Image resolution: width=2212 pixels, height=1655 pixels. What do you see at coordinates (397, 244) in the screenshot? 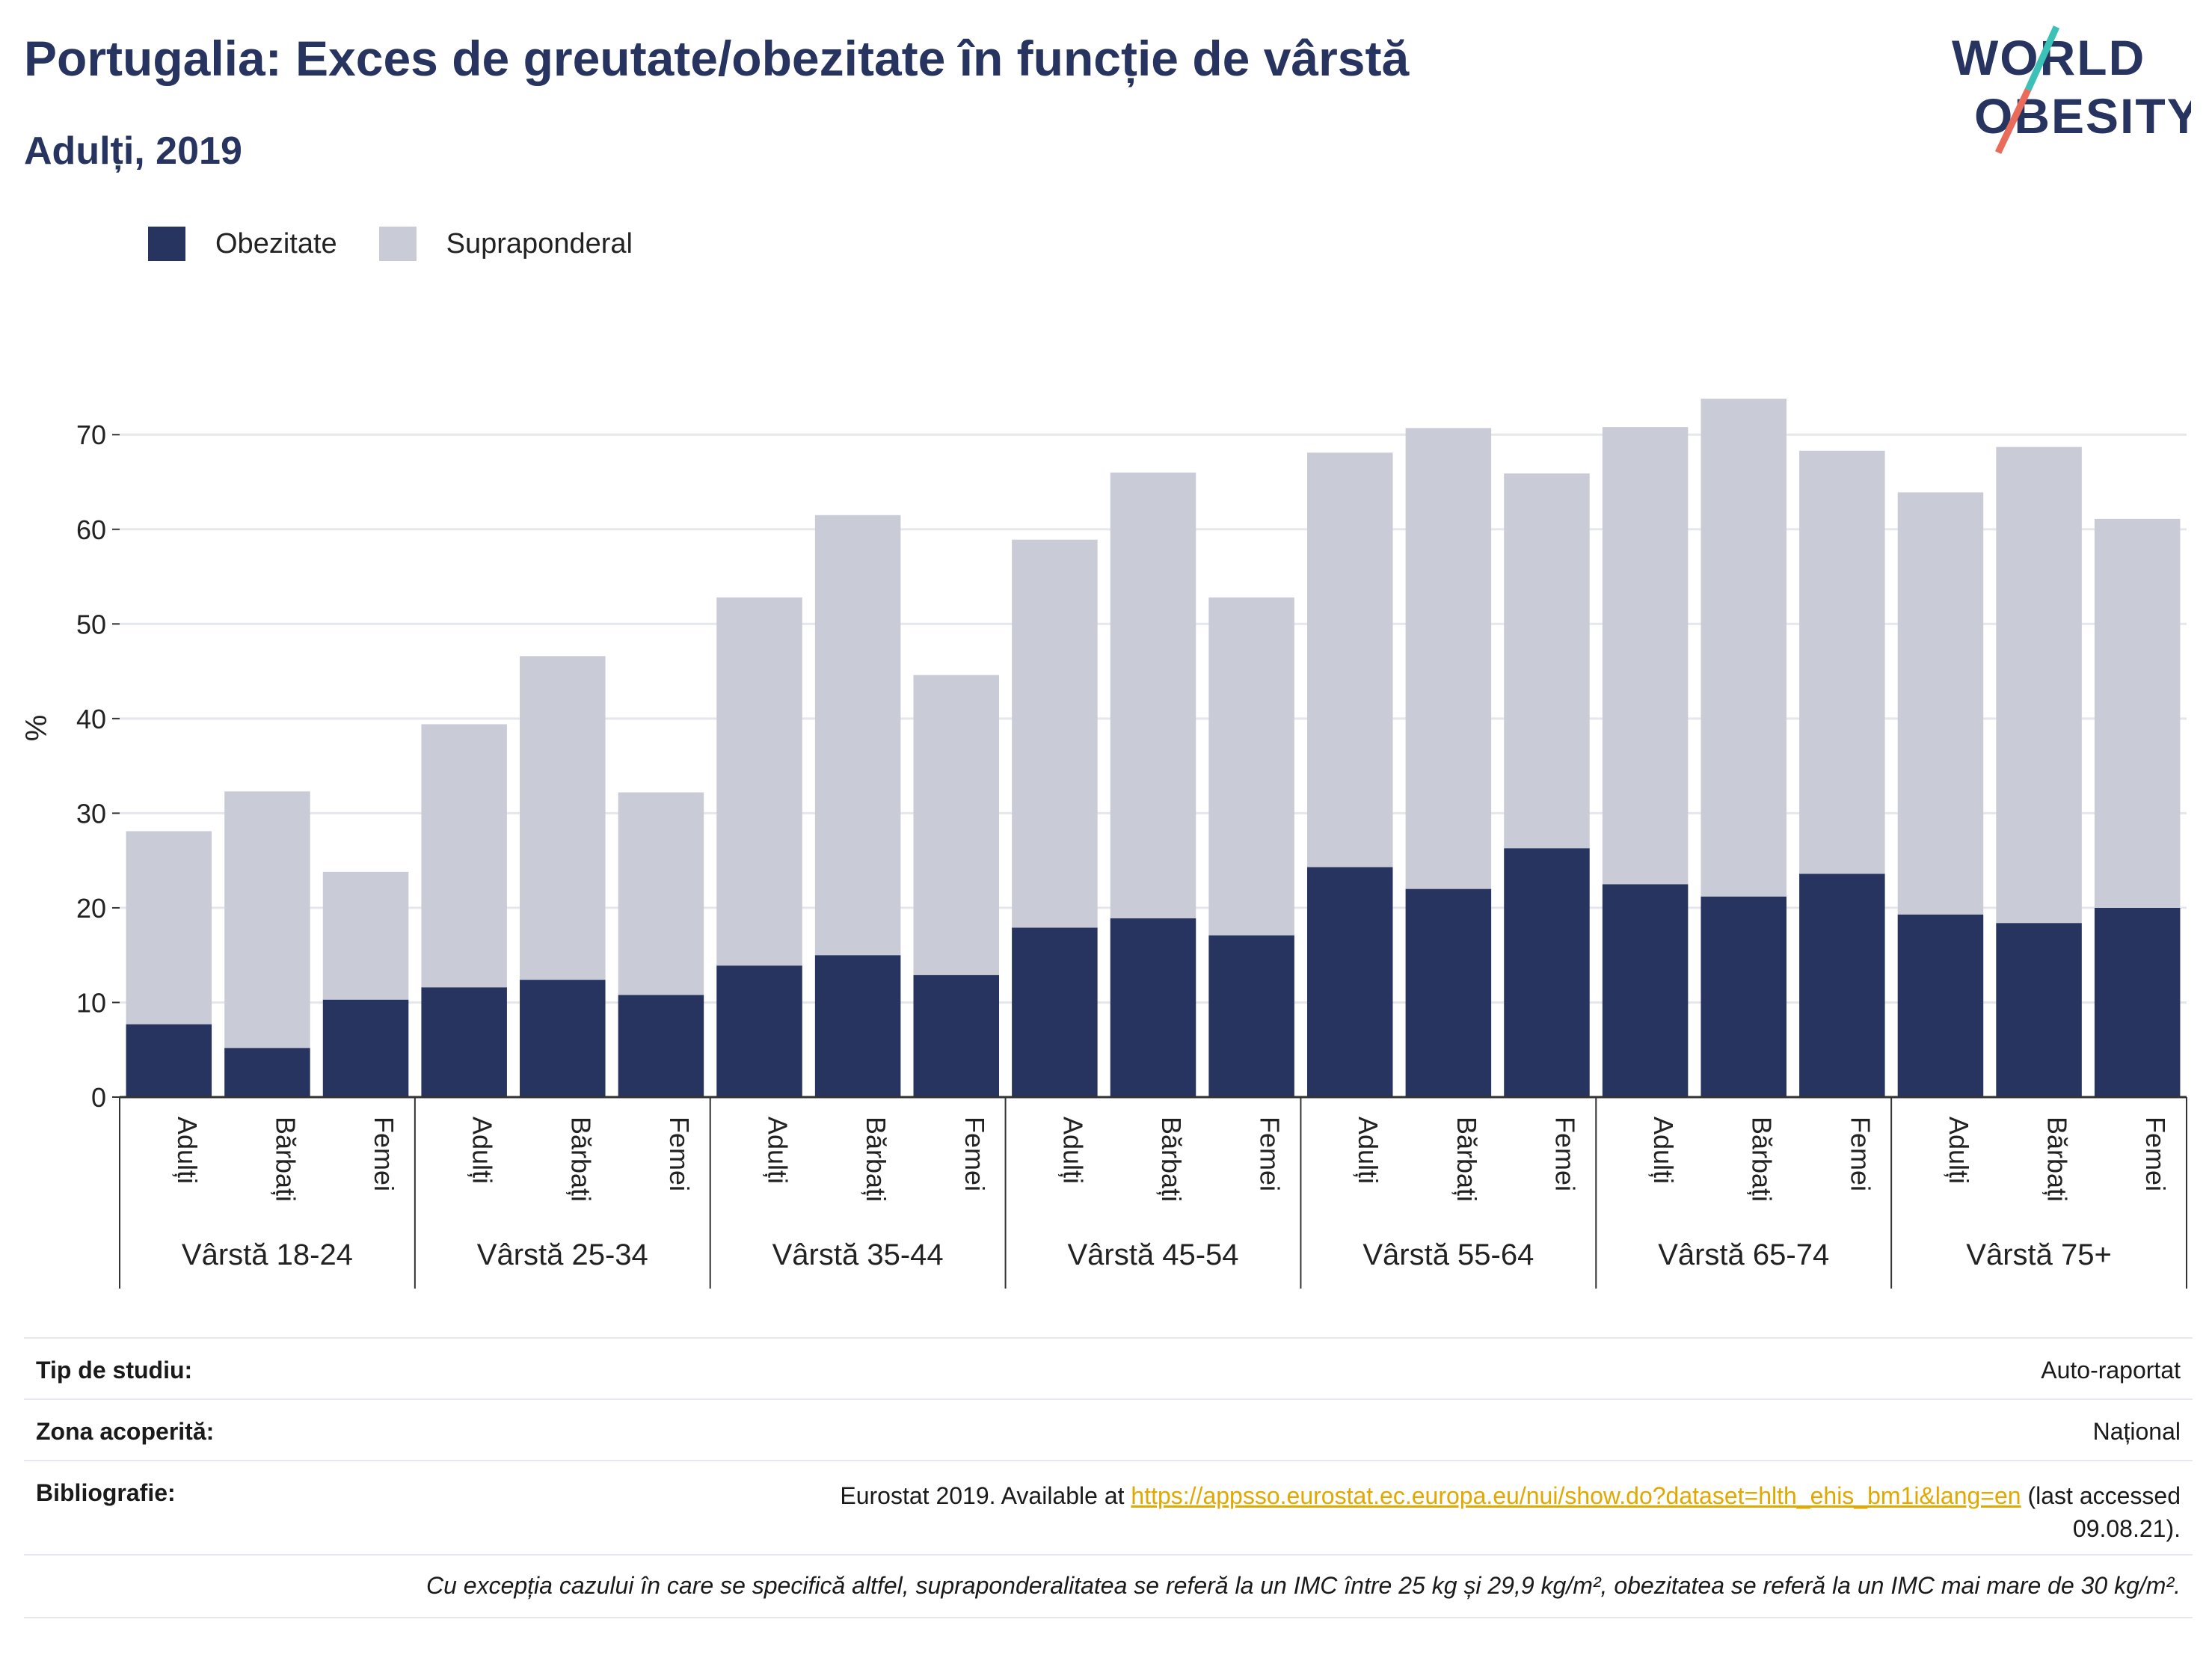
I see `legend-swatch-supraponderal` at bounding box center [397, 244].